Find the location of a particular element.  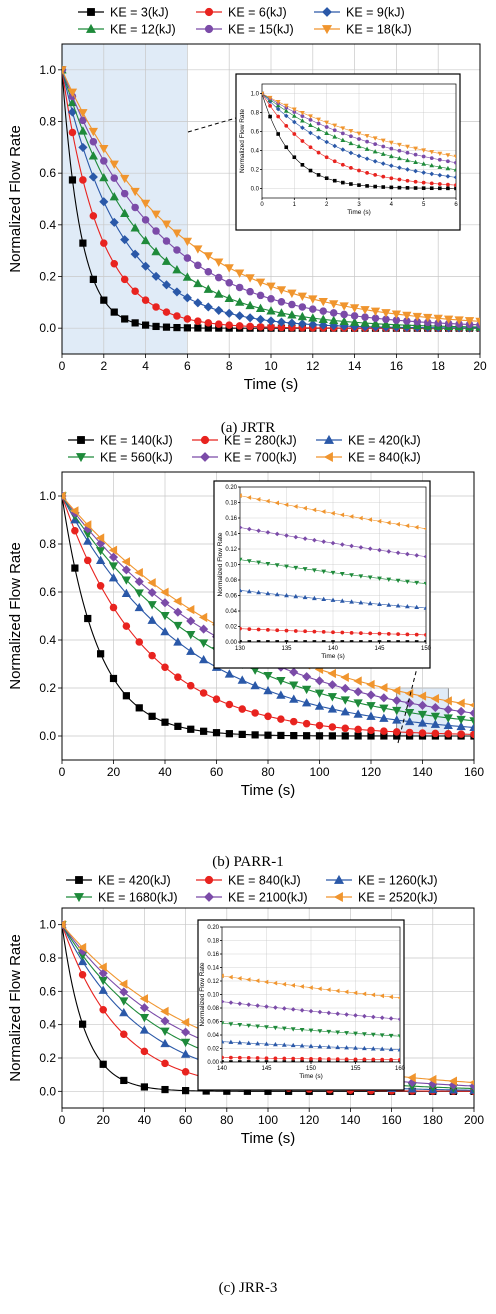

figure-caption: (c) JRR-3 is located at coordinates (248, 1288).